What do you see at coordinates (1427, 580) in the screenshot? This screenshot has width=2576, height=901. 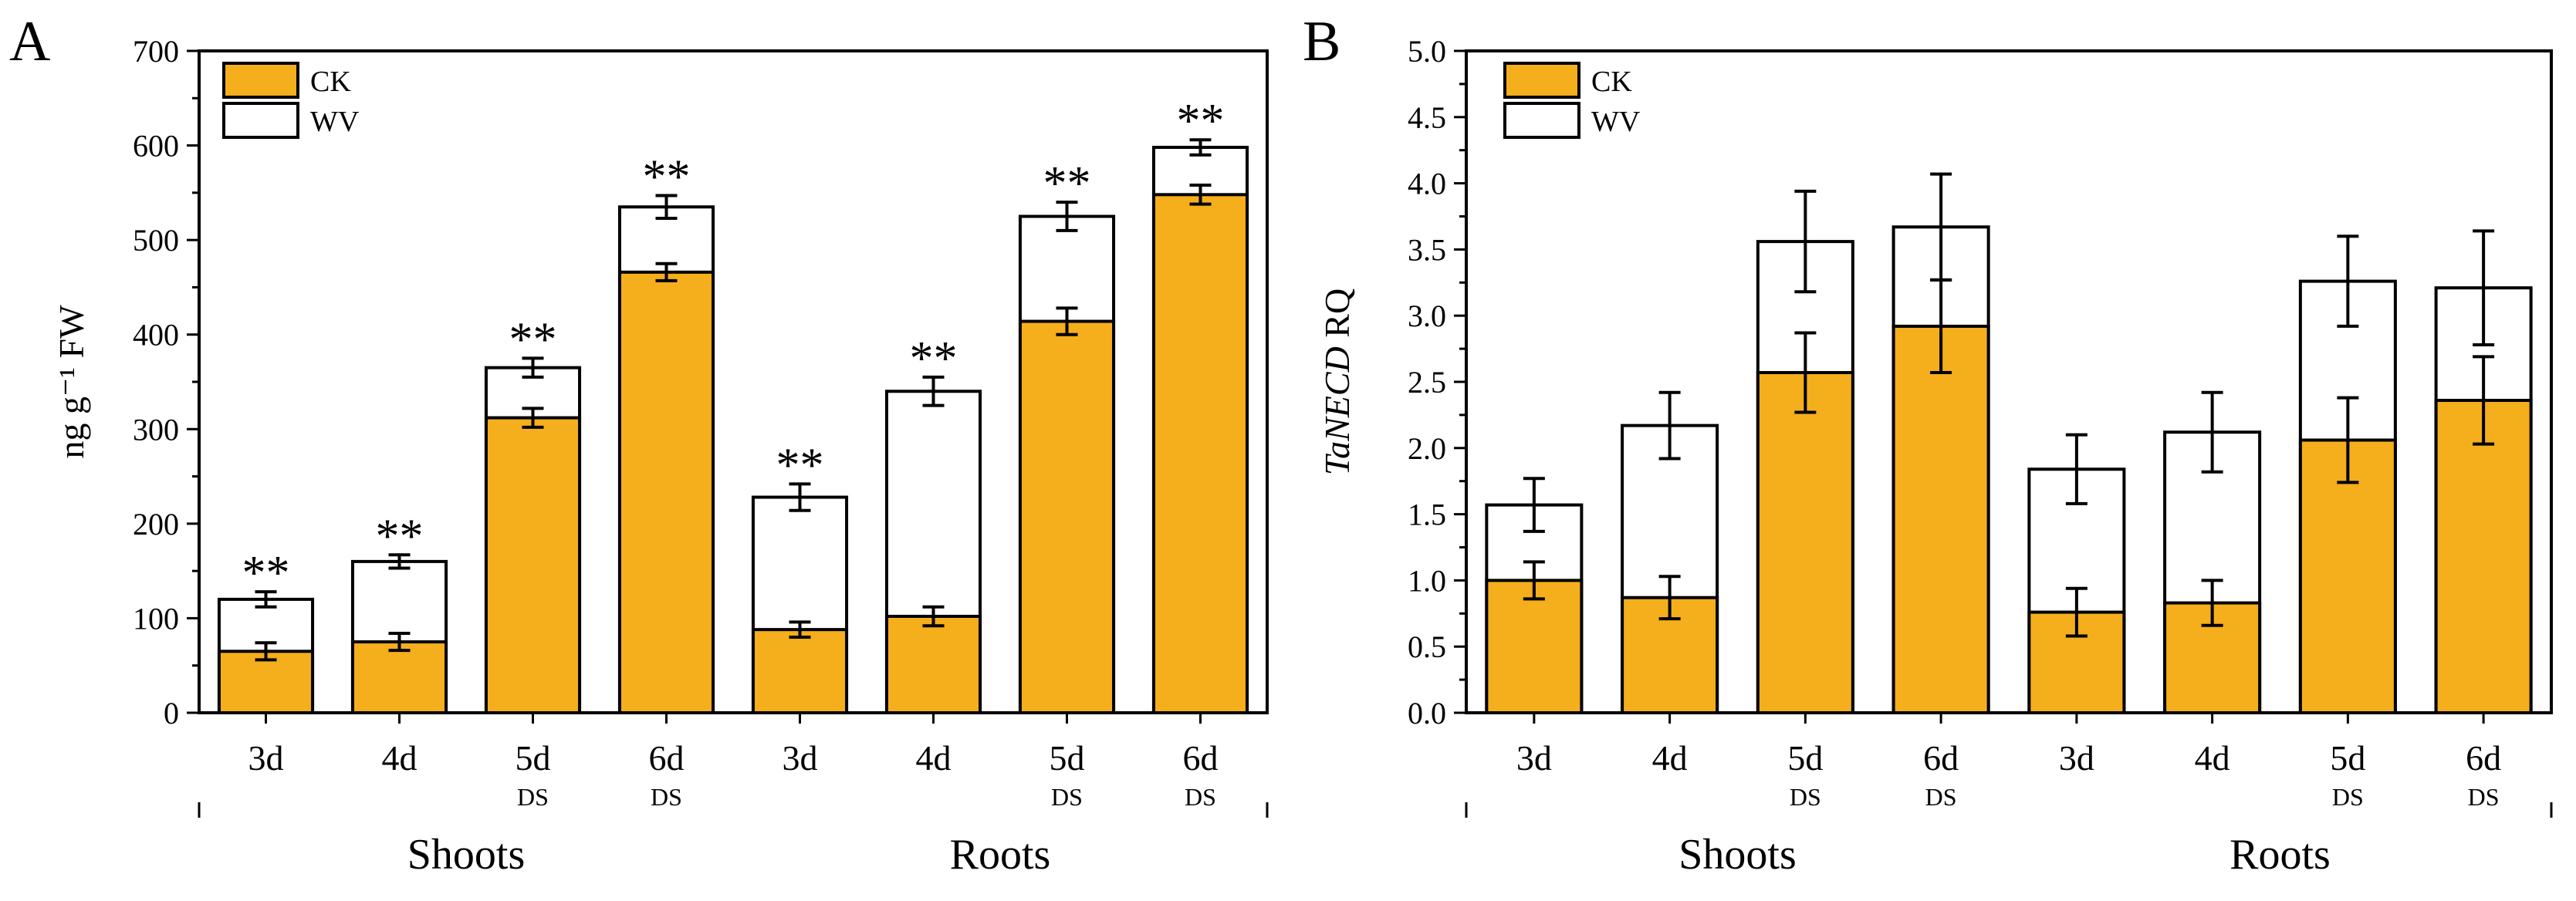 I see `y-tick-label: 1.0` at bounding box center [1427, 580].